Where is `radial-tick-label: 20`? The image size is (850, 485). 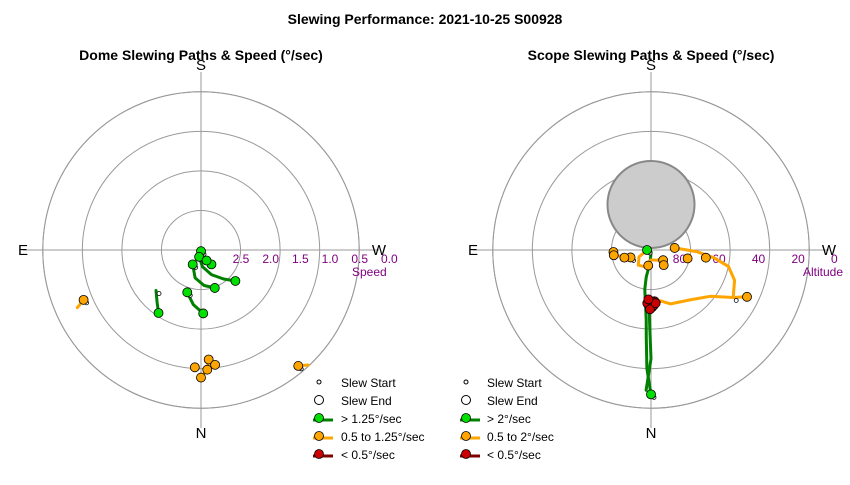
radial-tick-label: 20 is located at coordinates (798, 259).